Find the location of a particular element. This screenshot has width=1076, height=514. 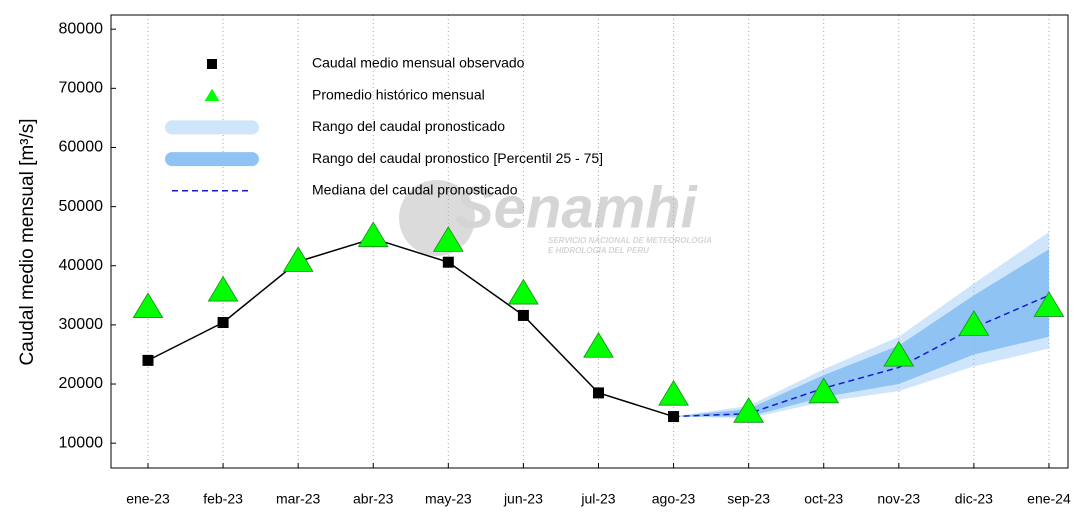

legend-label: Promedio histórico mensual is located at coordinates (398, 94).